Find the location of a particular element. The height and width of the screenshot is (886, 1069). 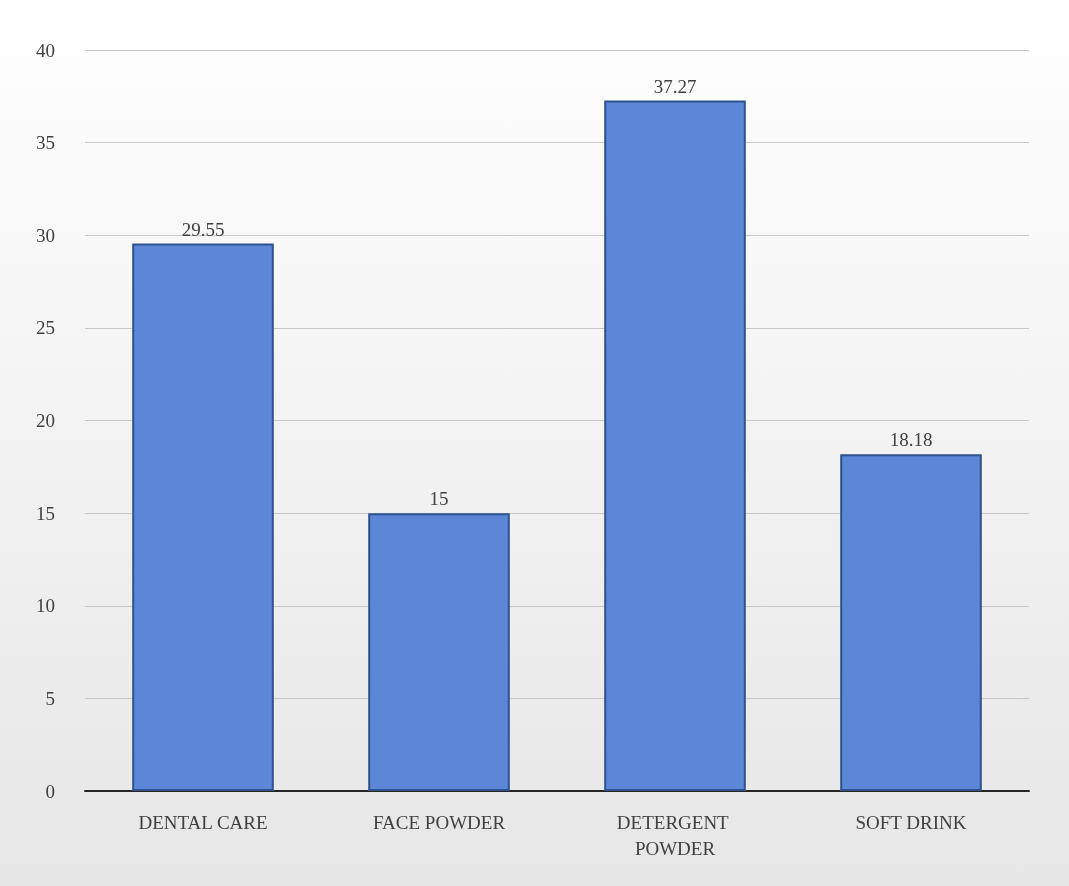

x-tick-label: SOFT DRINK is located at coordinates (911, 822).